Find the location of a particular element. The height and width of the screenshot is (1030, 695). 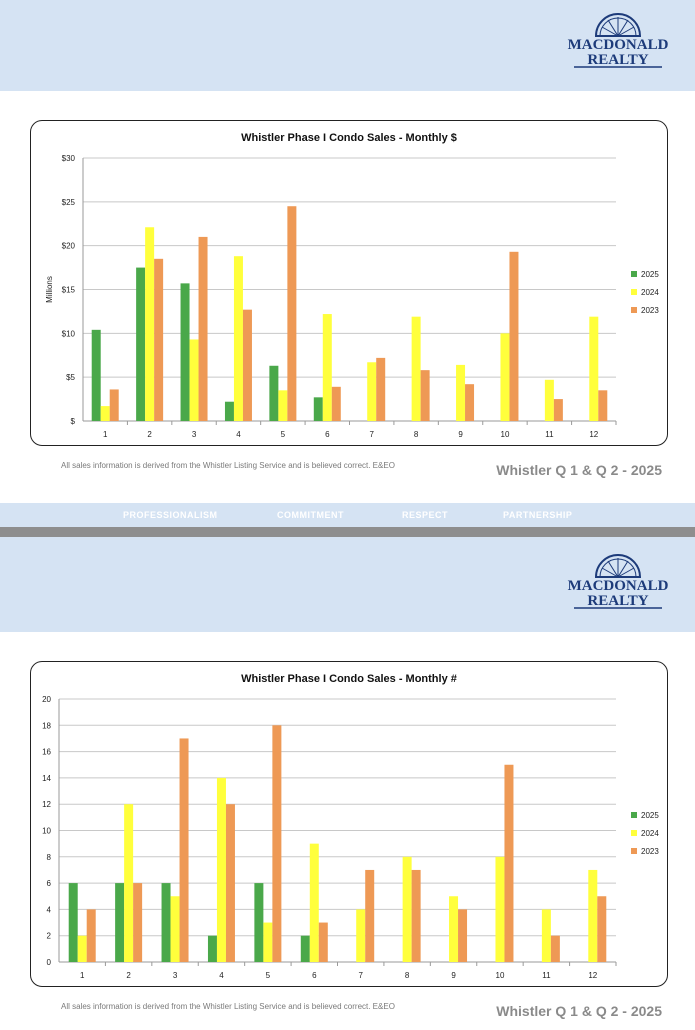

x-tick-label: 6 is located at coordinates (327, 434).